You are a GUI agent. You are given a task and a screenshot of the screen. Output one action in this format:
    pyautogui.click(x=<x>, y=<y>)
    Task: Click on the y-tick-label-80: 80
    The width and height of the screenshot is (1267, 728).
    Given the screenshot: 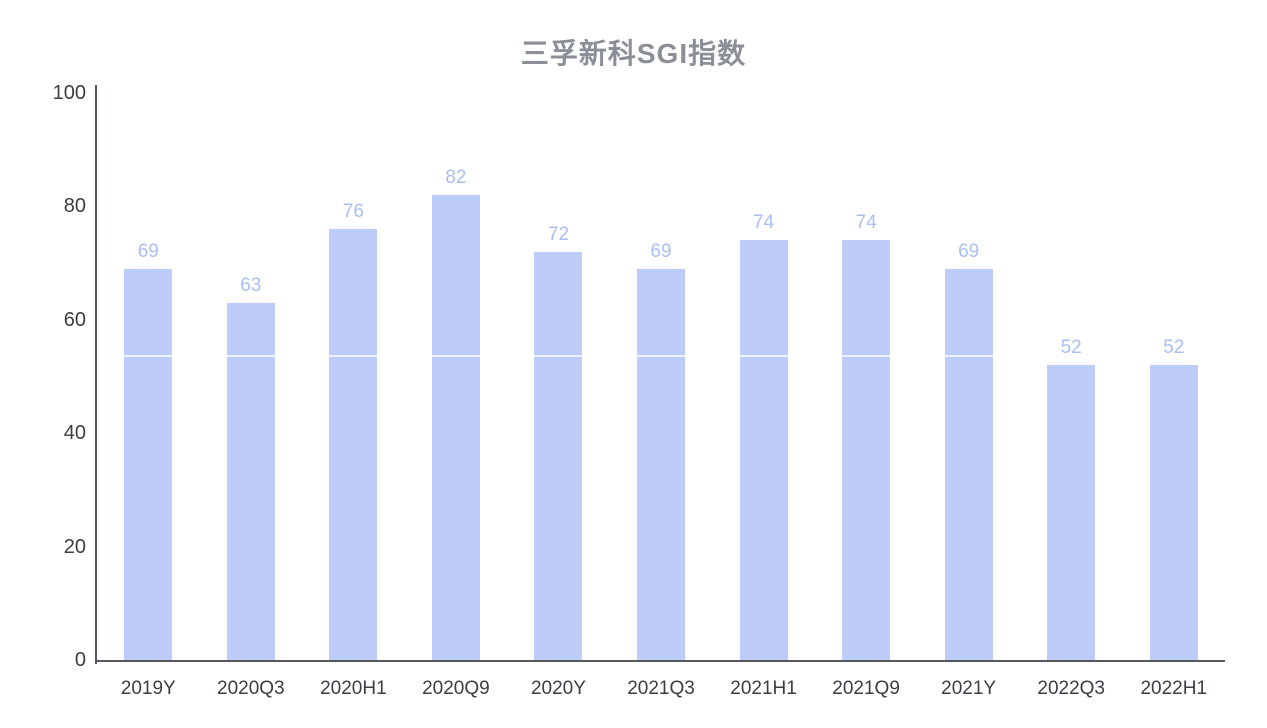 What is the action you would take?
    pyautogui.click(x=74, y=206)
    